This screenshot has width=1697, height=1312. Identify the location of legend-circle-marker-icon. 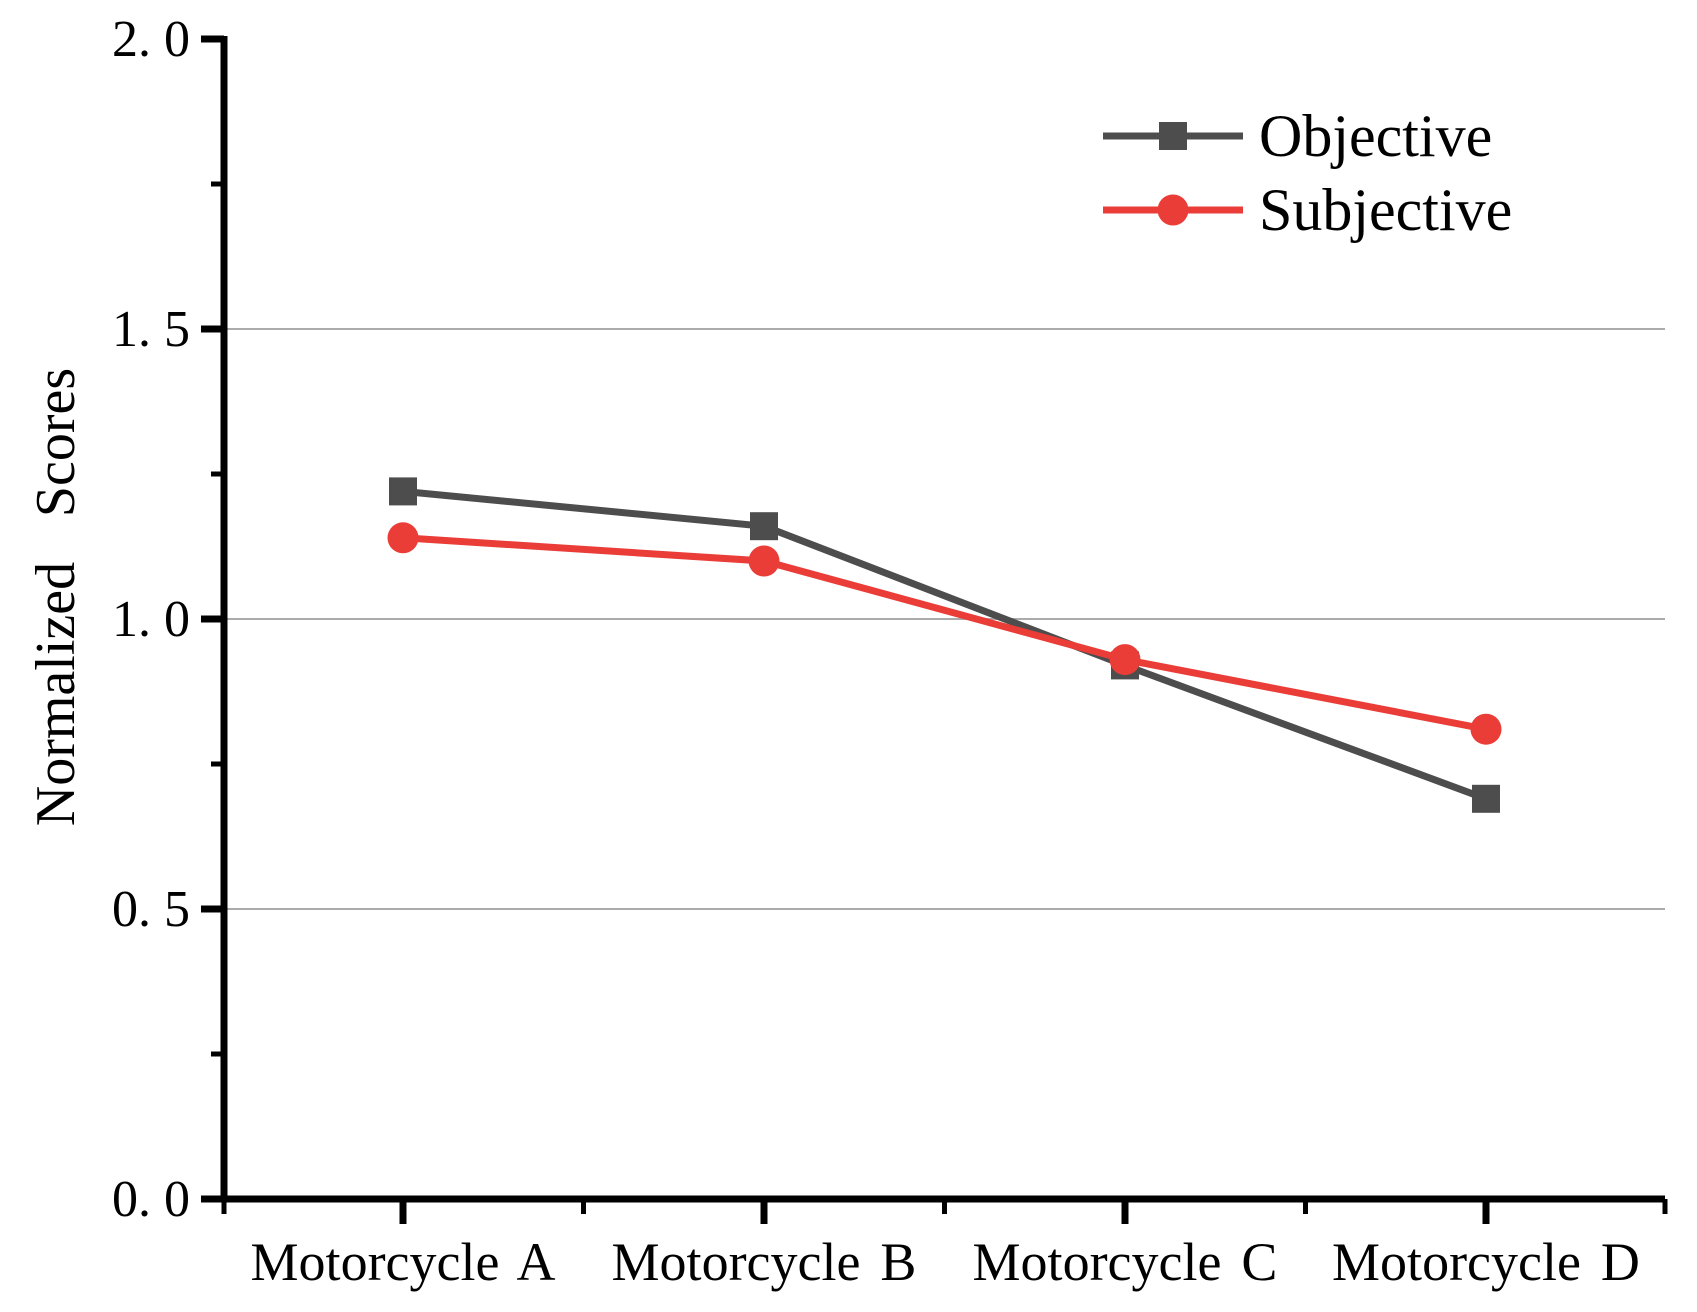
(1173, 210).